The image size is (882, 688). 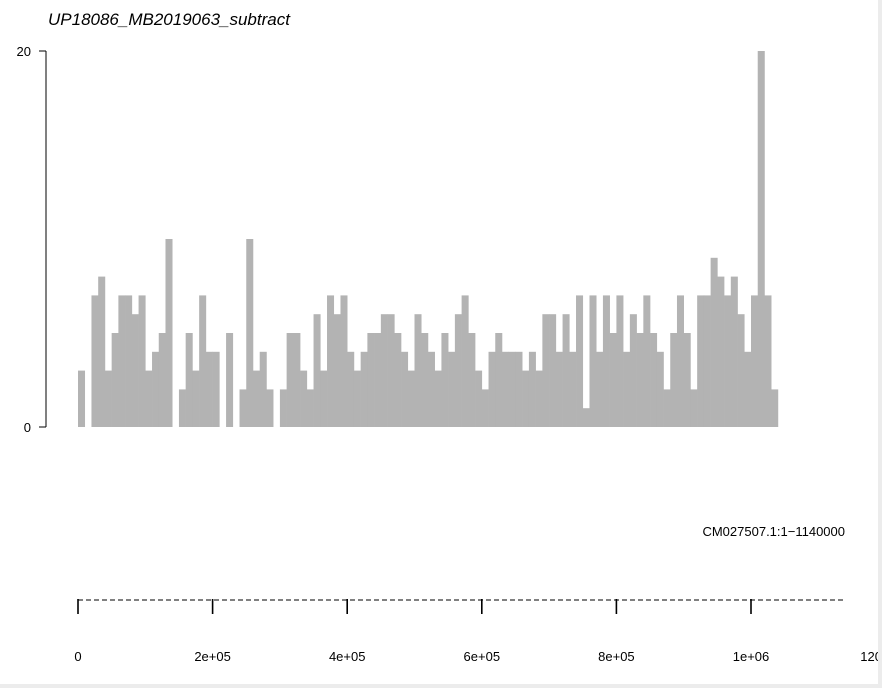 What do you see at coordinates (751, 656) in the screenshot?
I see `x-tick-label: 1e+06` at bounding box center [751, 656].